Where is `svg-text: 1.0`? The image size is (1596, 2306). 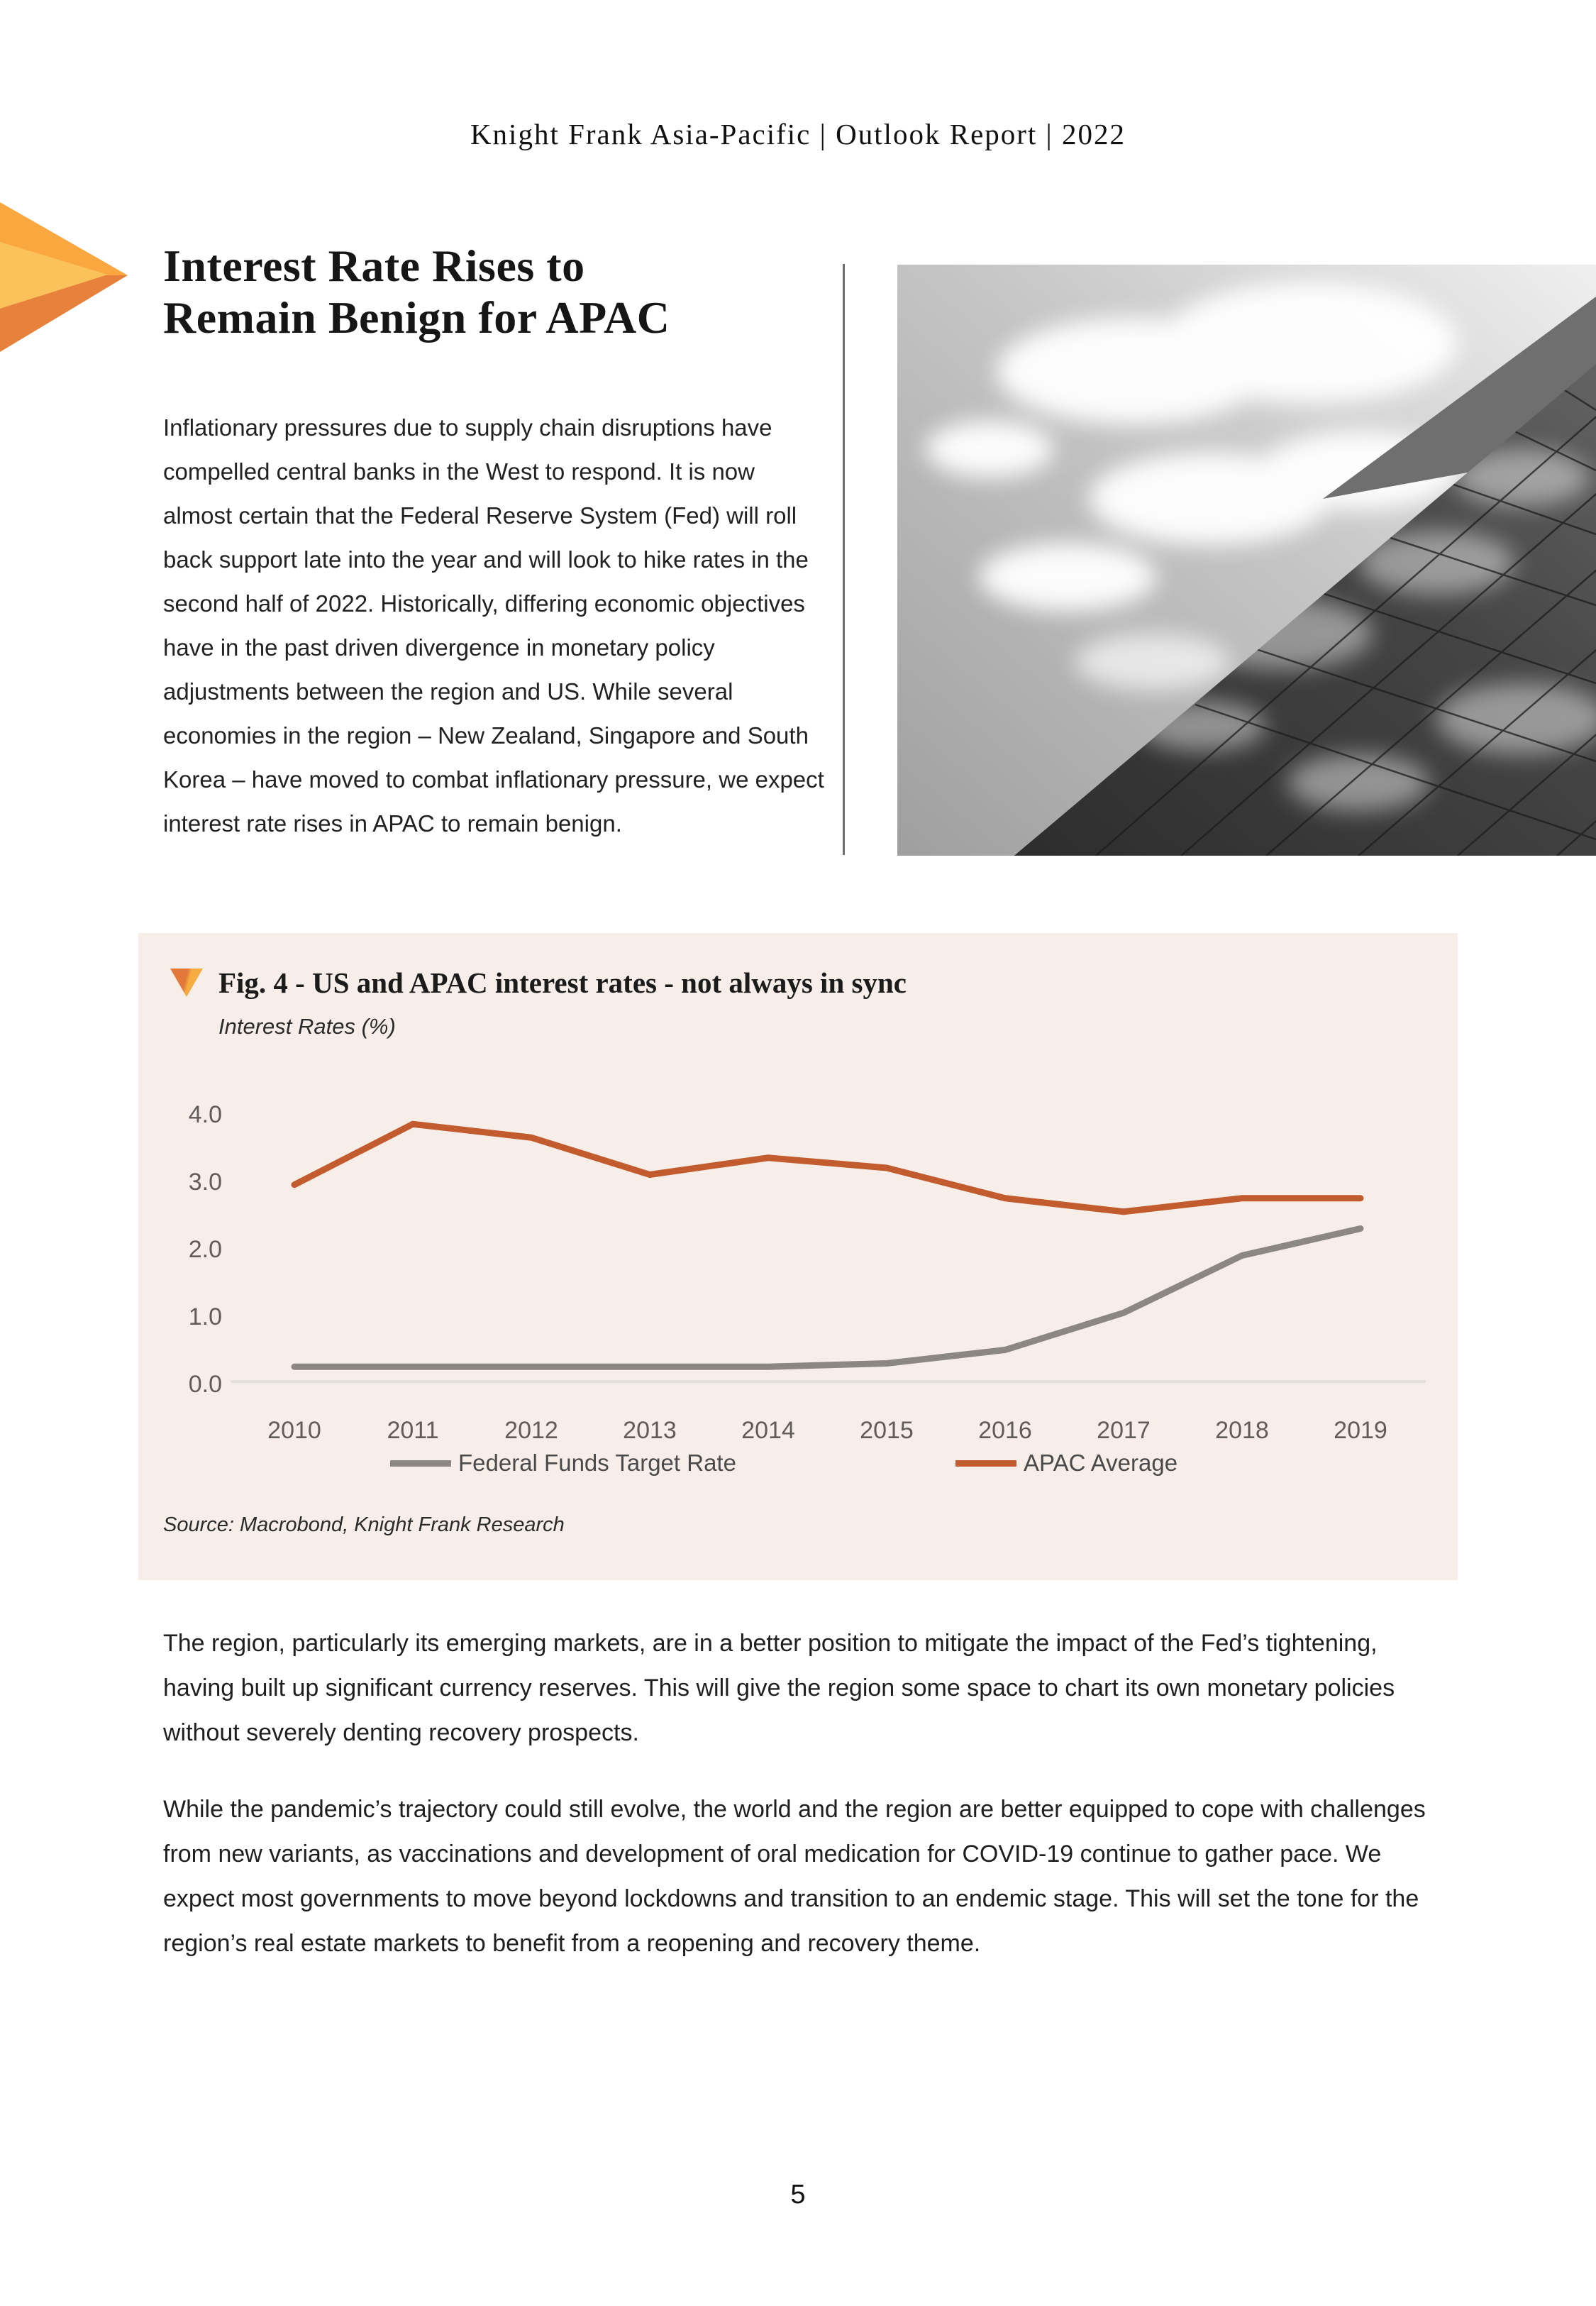 svg-text: 1.0 is located at coordinates (205, 1316).